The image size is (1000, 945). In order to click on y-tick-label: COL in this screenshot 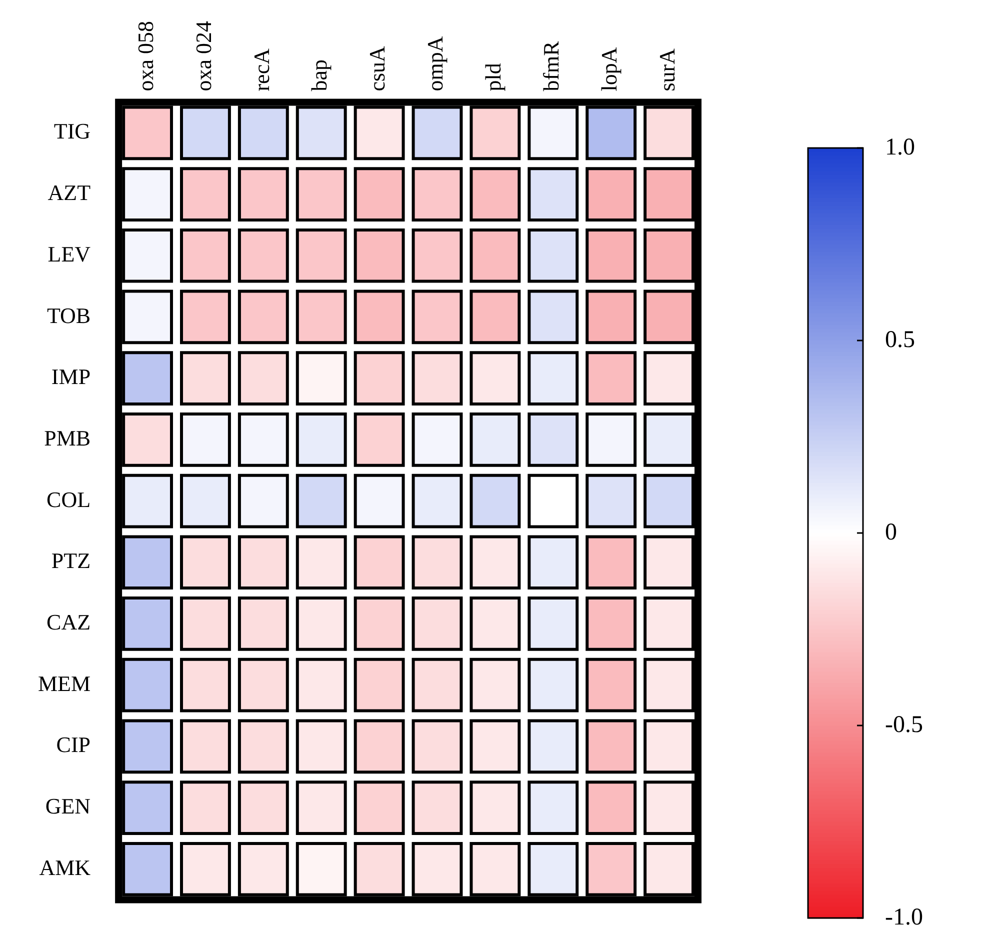, I will do `click(68, 499)`.